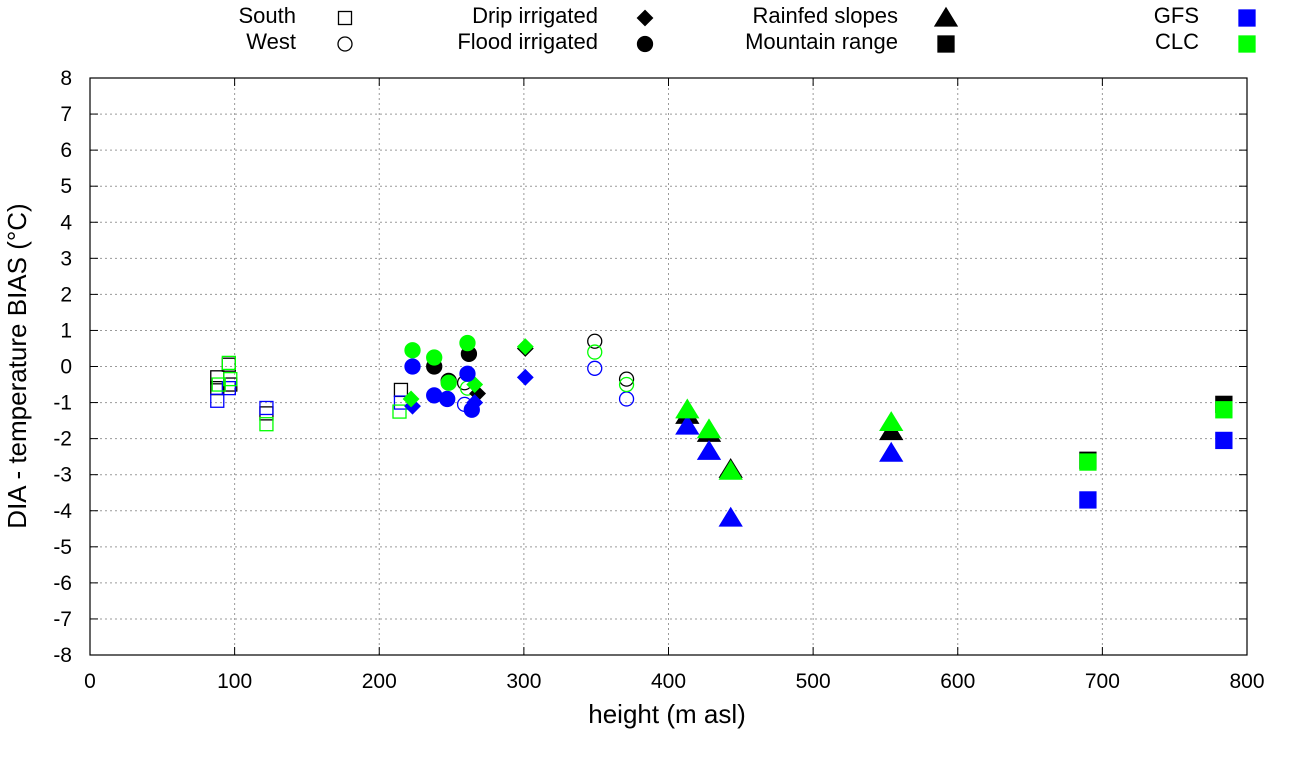 The height and width of the screenshot is (760, 1290). What do you see at coordinates (821, 41) in the screenshot?
I see `legend-label-mountain-range: Mountain range` at bounding box center [821, 41].